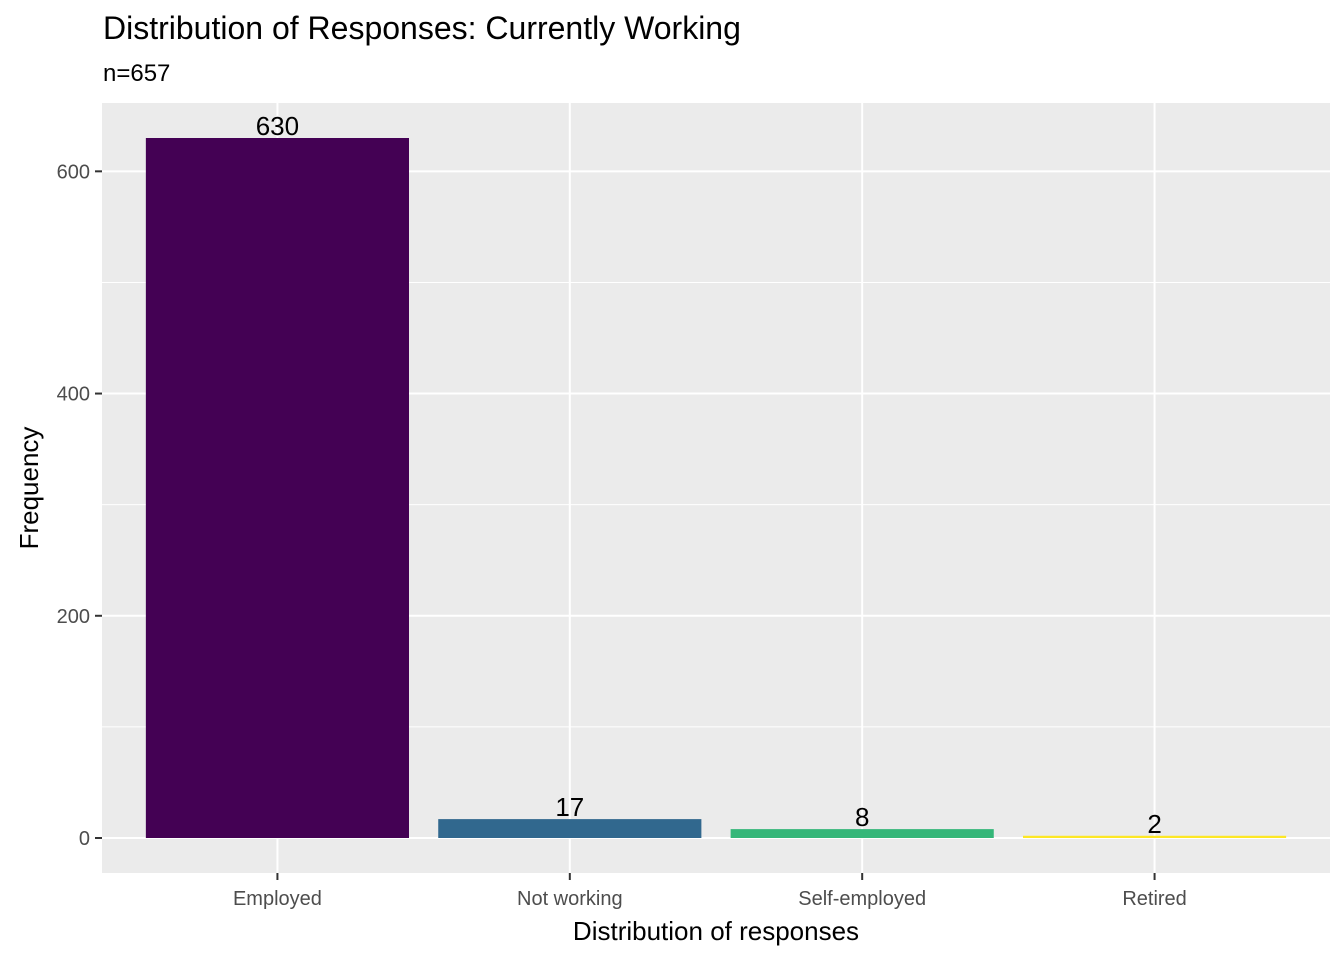 The image size is (1344, 960). I want to click on x-tick-label: Self-employed, so click(862, 899).